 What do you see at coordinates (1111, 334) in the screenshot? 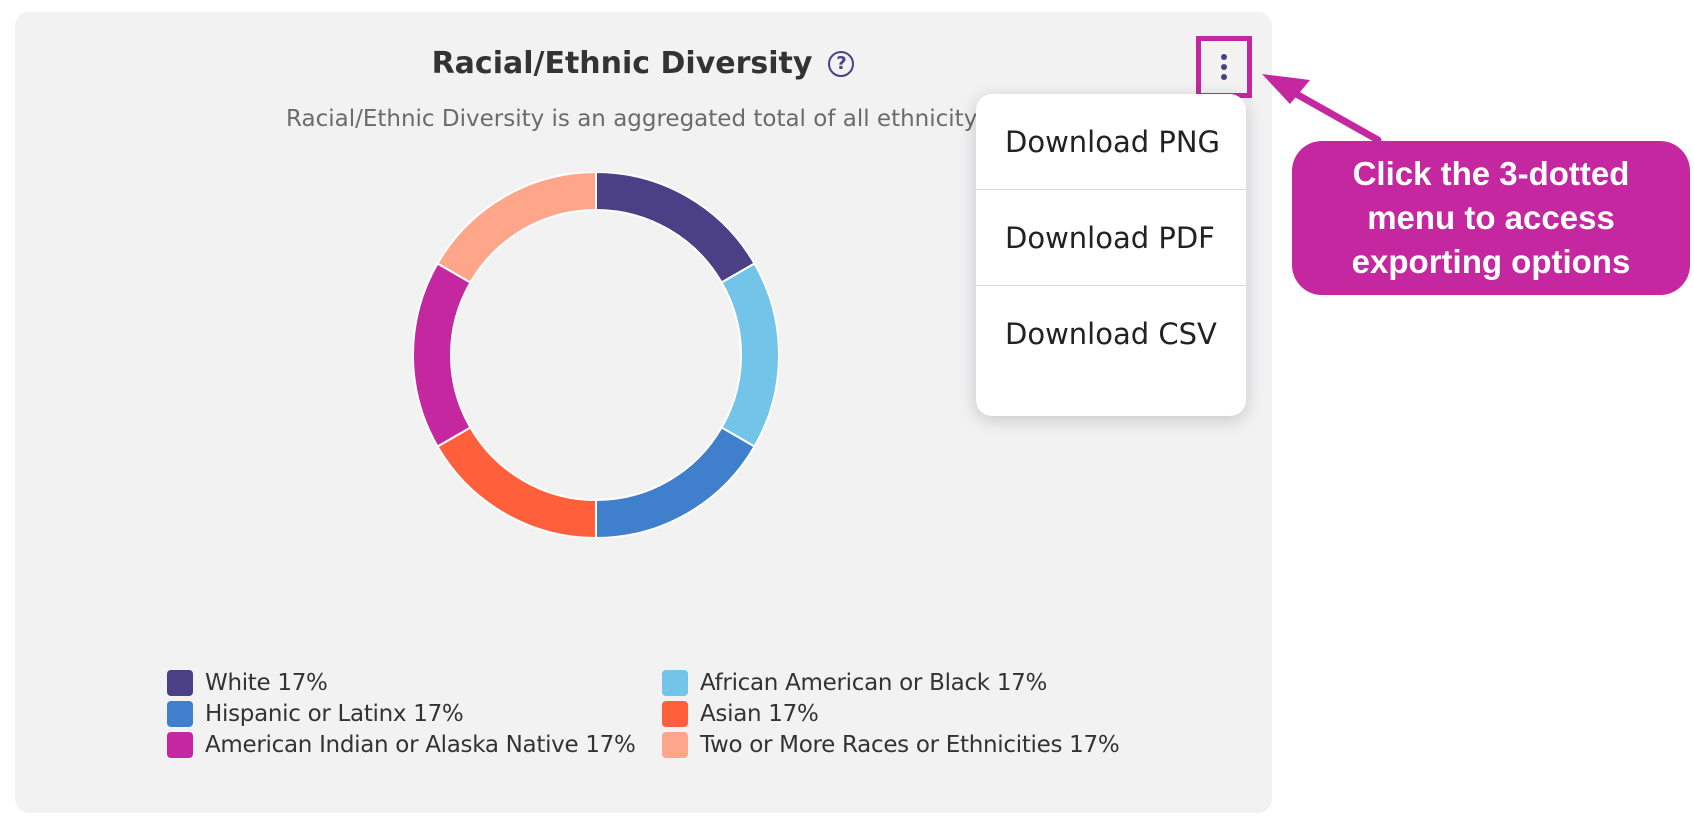
I see `download-csv-option: Download CSV` at bounding box center [1111, 334].